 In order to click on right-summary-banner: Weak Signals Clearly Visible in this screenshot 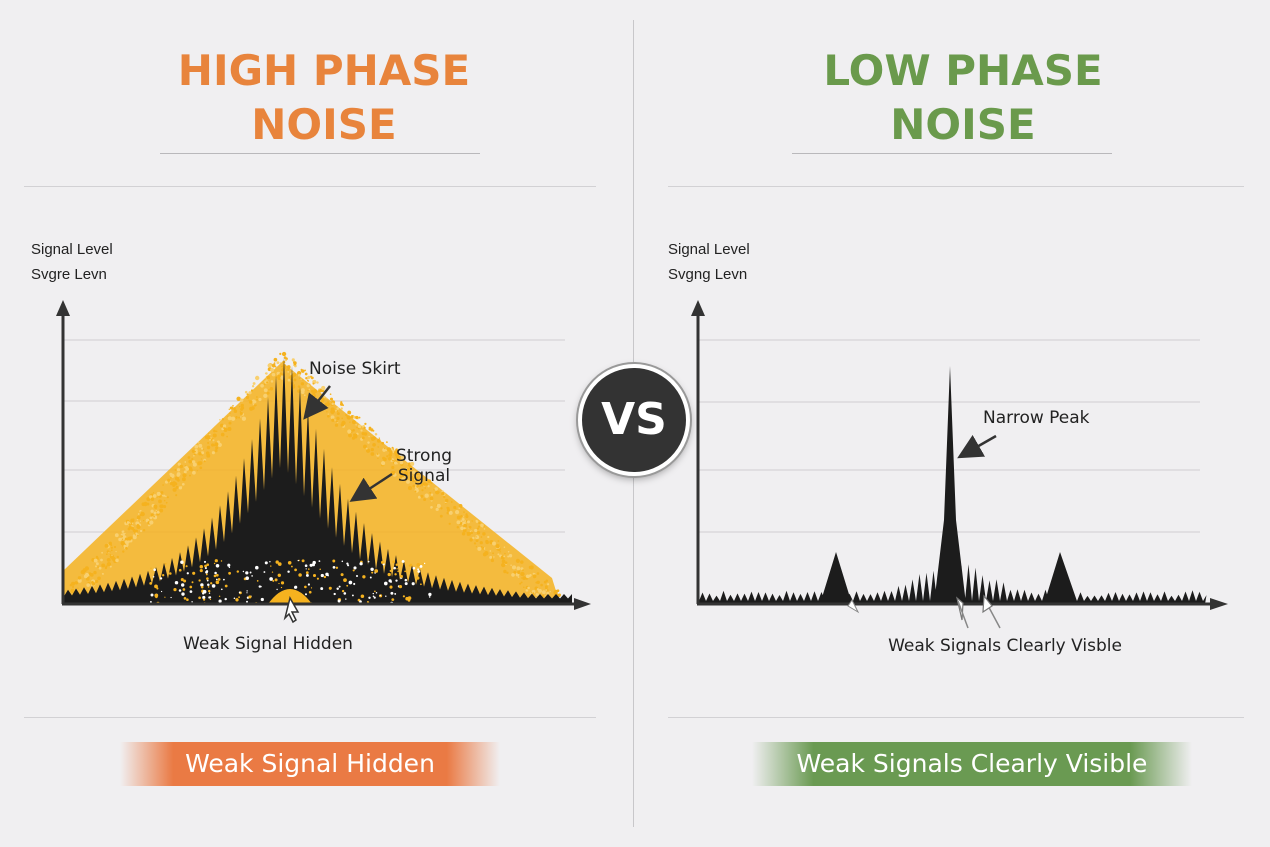, I will do `click(972, 764)`.